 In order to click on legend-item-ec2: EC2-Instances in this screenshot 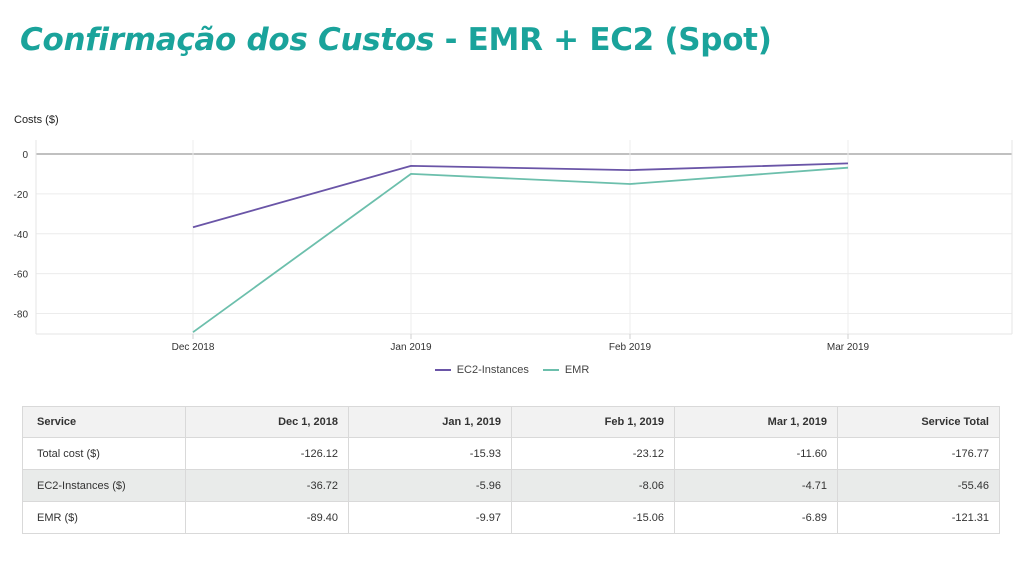, I will do `click(481, 370)`.